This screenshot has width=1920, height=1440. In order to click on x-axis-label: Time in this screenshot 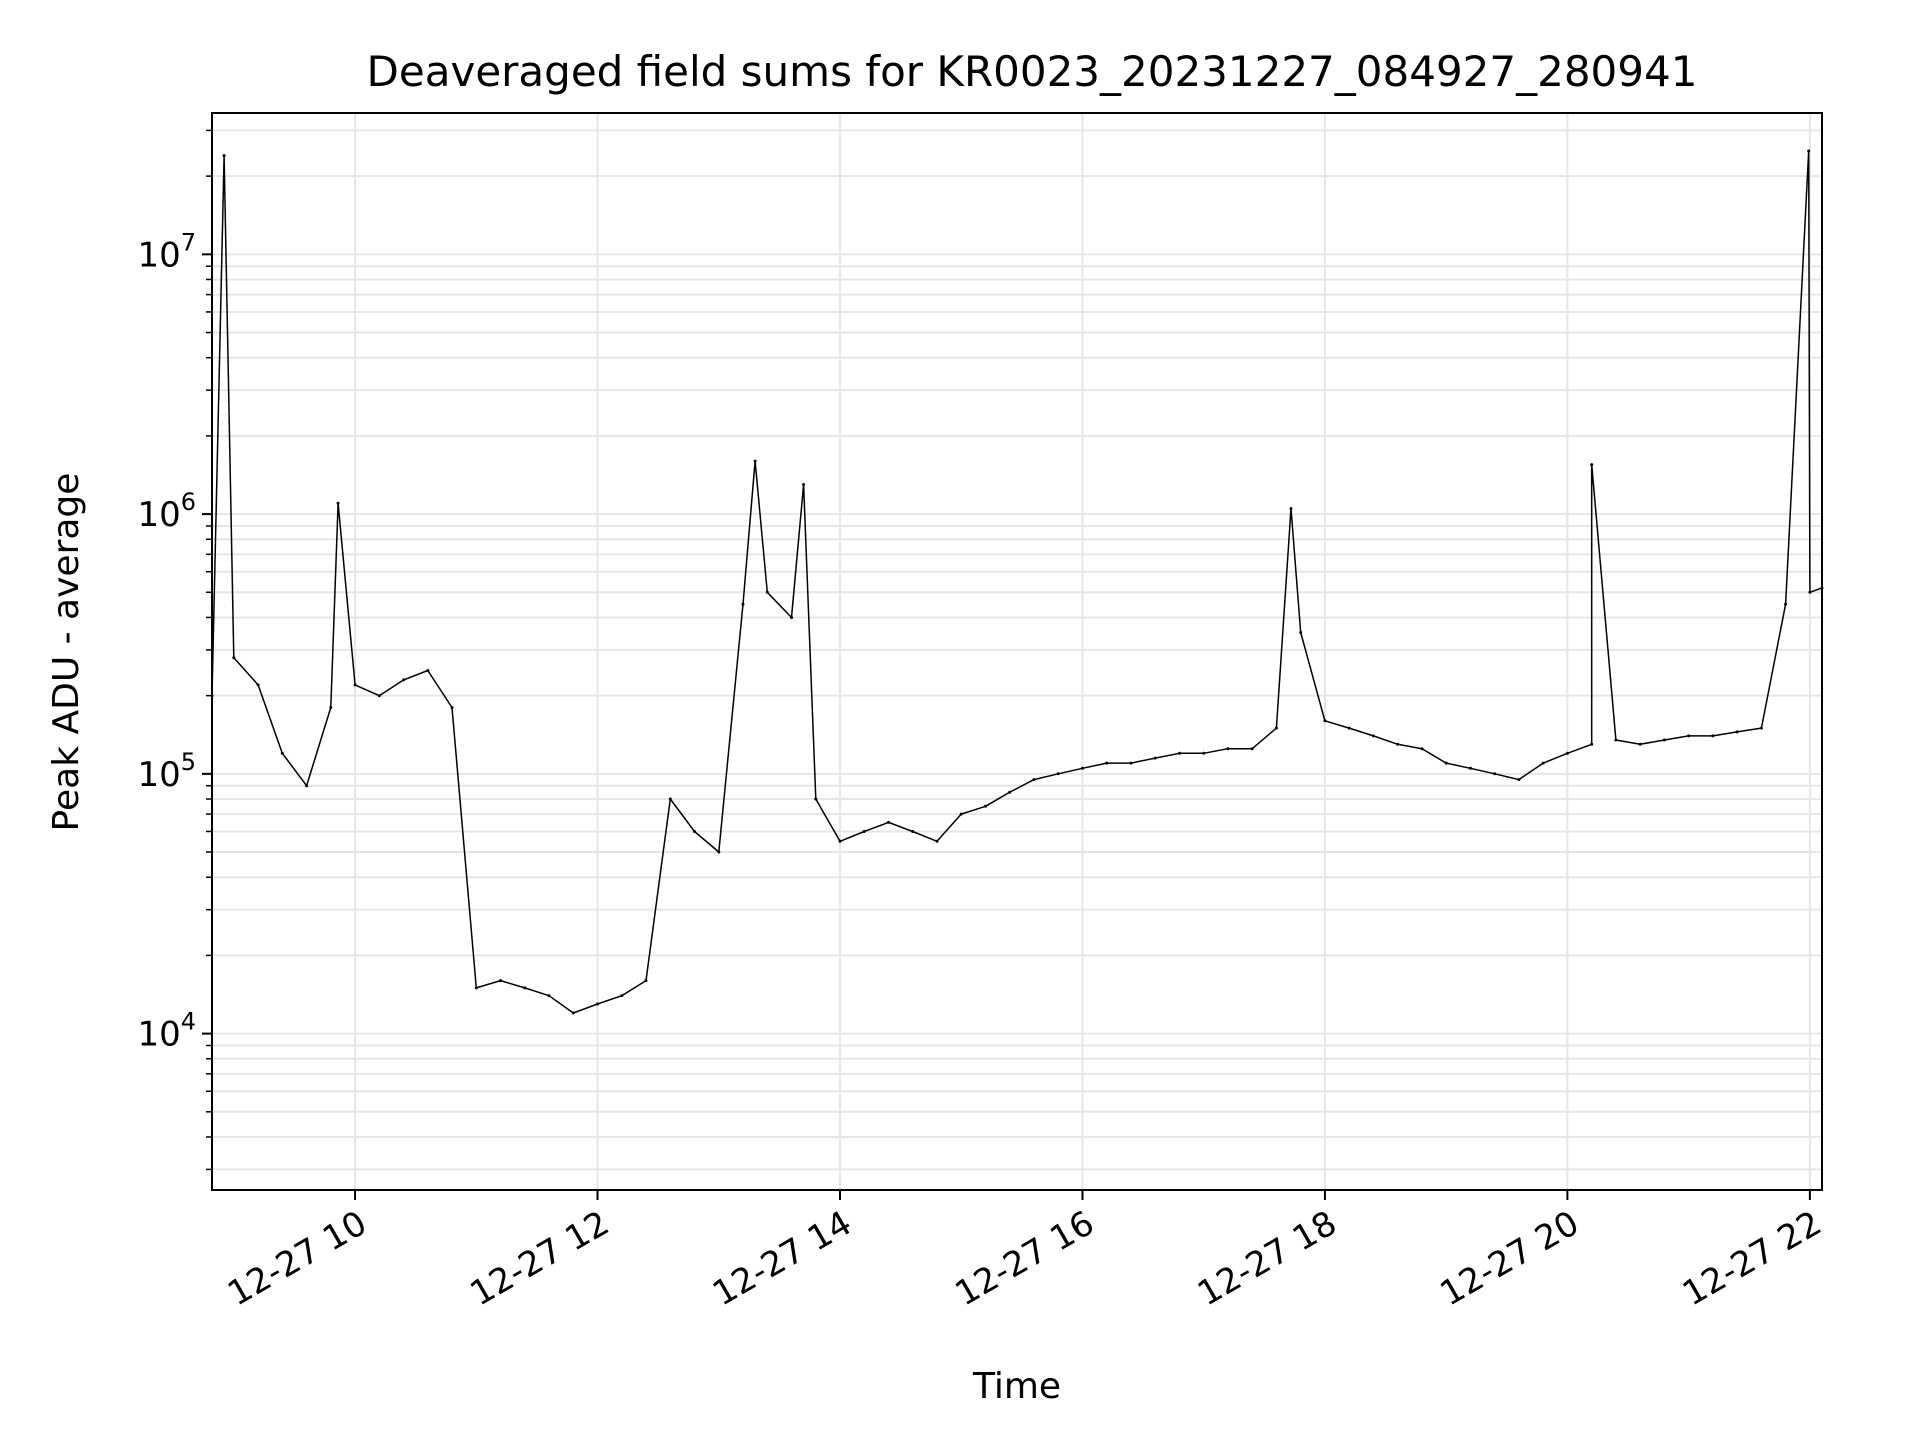, I will do `click(1016, 1386)`.